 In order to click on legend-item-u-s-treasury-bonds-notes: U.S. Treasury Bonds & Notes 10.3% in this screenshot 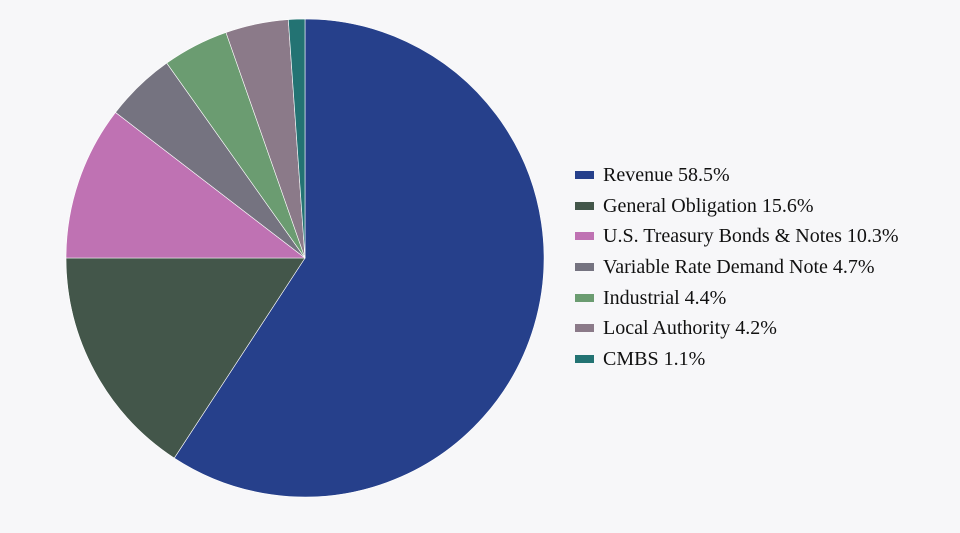, I will do `click(737, 236)`.